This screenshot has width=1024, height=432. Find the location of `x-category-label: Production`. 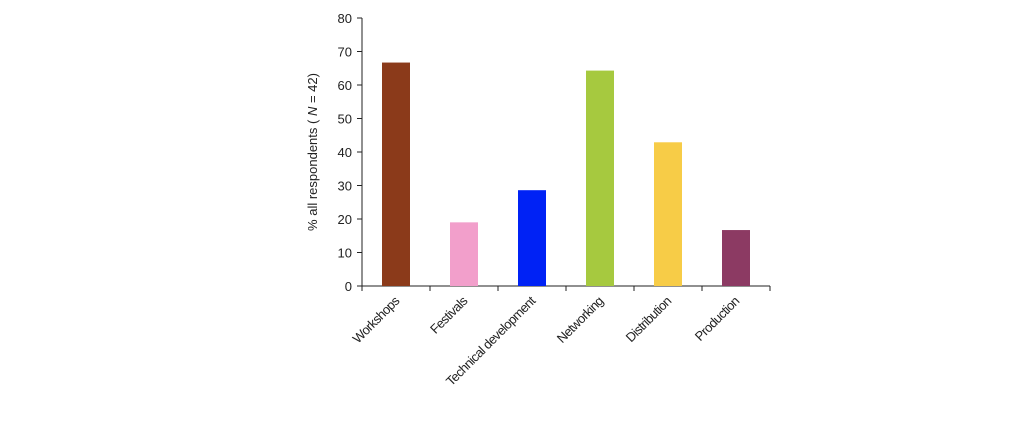

x-category-label: Production is located at coordinates (717, 318).